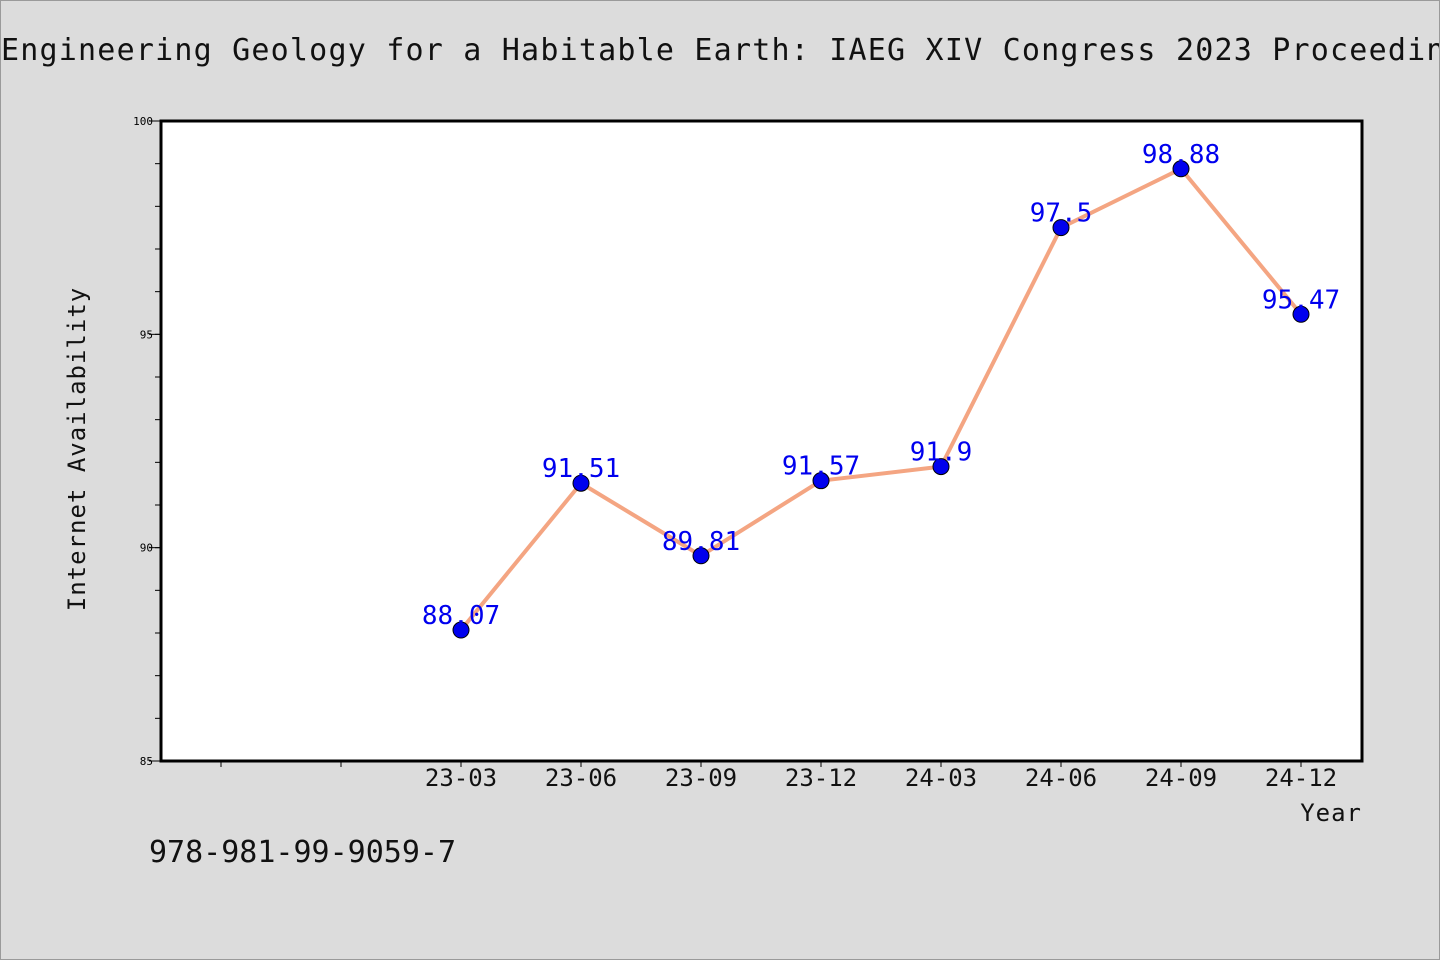 The width and height of the screenshot is (1440, 960). What do you see at coordinates (821, 467) in the screenshot?
I see `data-label: 91.57` at bounding box center [821, 467].